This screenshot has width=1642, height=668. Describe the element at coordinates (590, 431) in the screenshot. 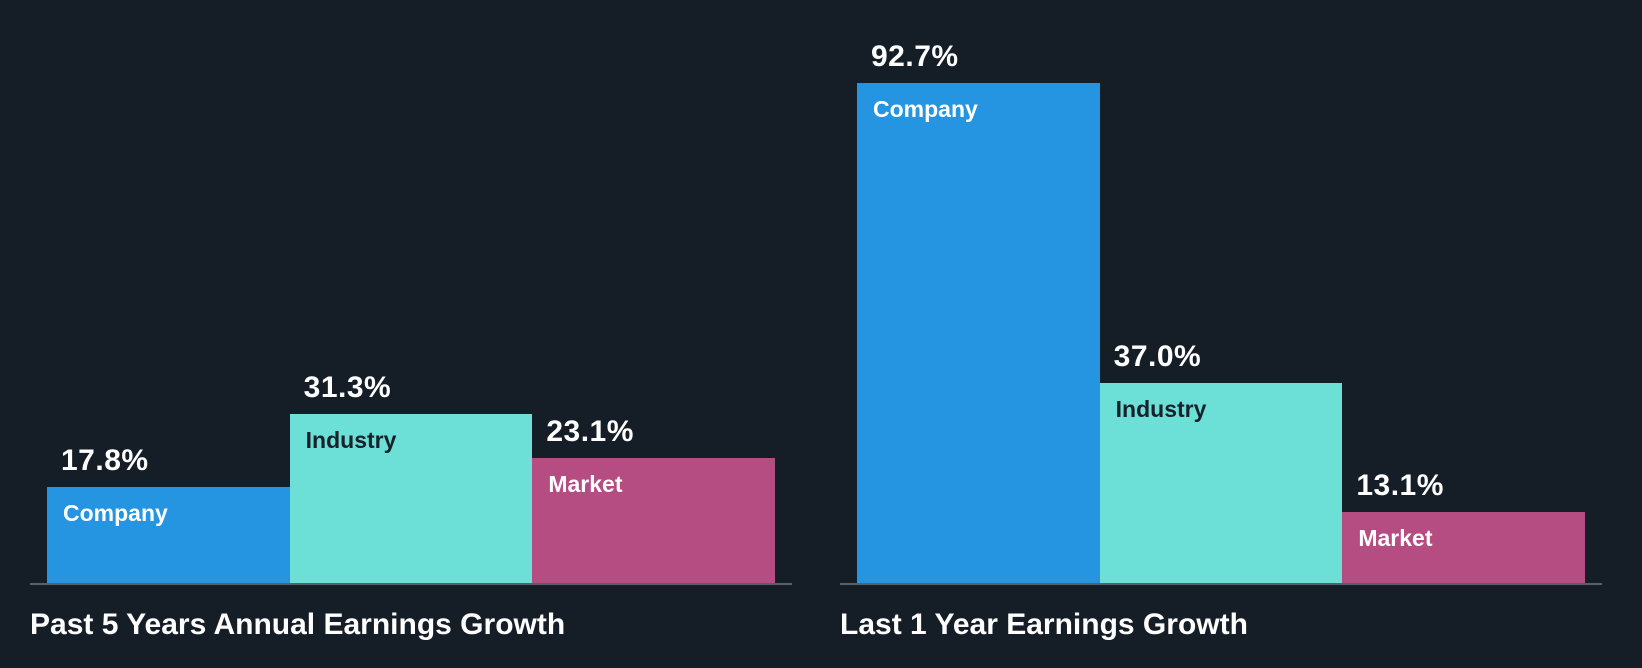

I see `value-label: 23.1%` at that location.